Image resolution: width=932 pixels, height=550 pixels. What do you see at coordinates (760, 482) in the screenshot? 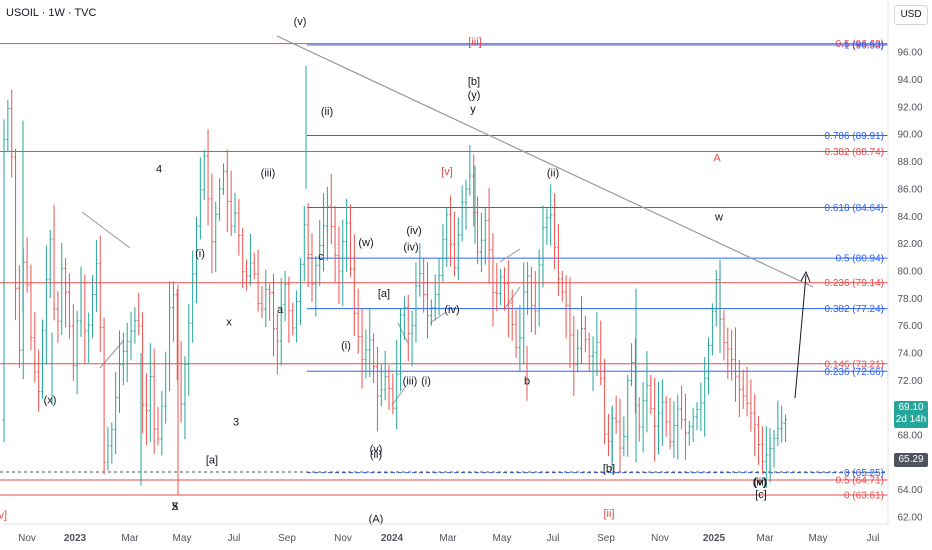
I see `wave-label: (v)` at bounding box center [760, 482].